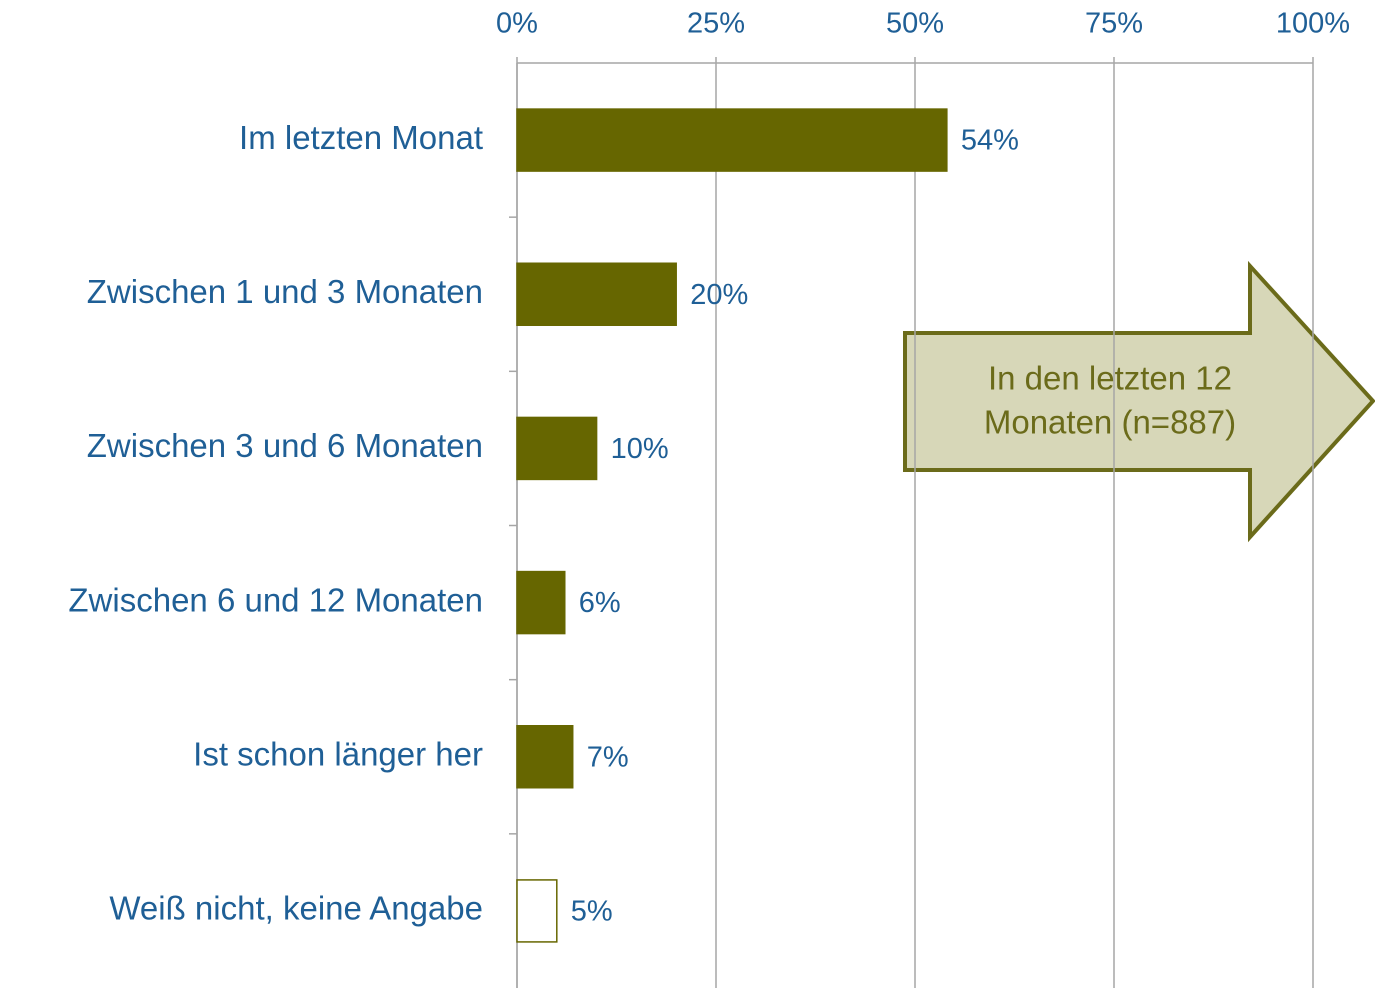 The height and width of the screenshot is (988, 1375). I want to click on x-tick-label: 0%, so click(517, 24).